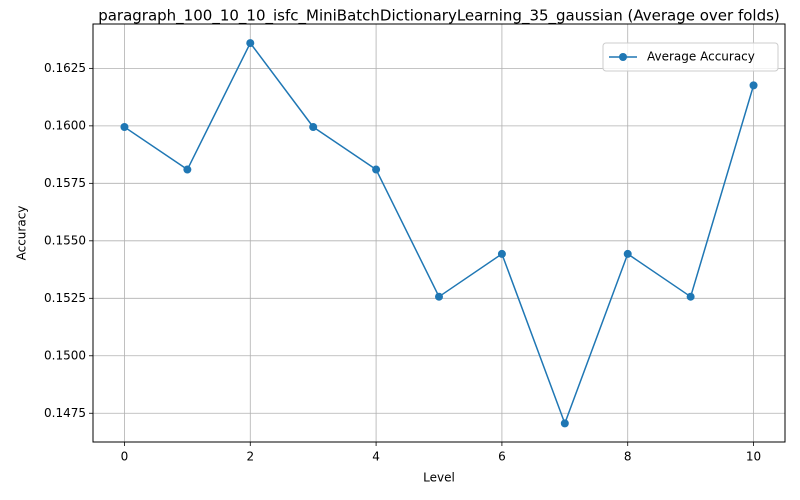  Describe the element at coordinates (439, 478) in the screenshot. I see `x-axis-label: Level` at that location.